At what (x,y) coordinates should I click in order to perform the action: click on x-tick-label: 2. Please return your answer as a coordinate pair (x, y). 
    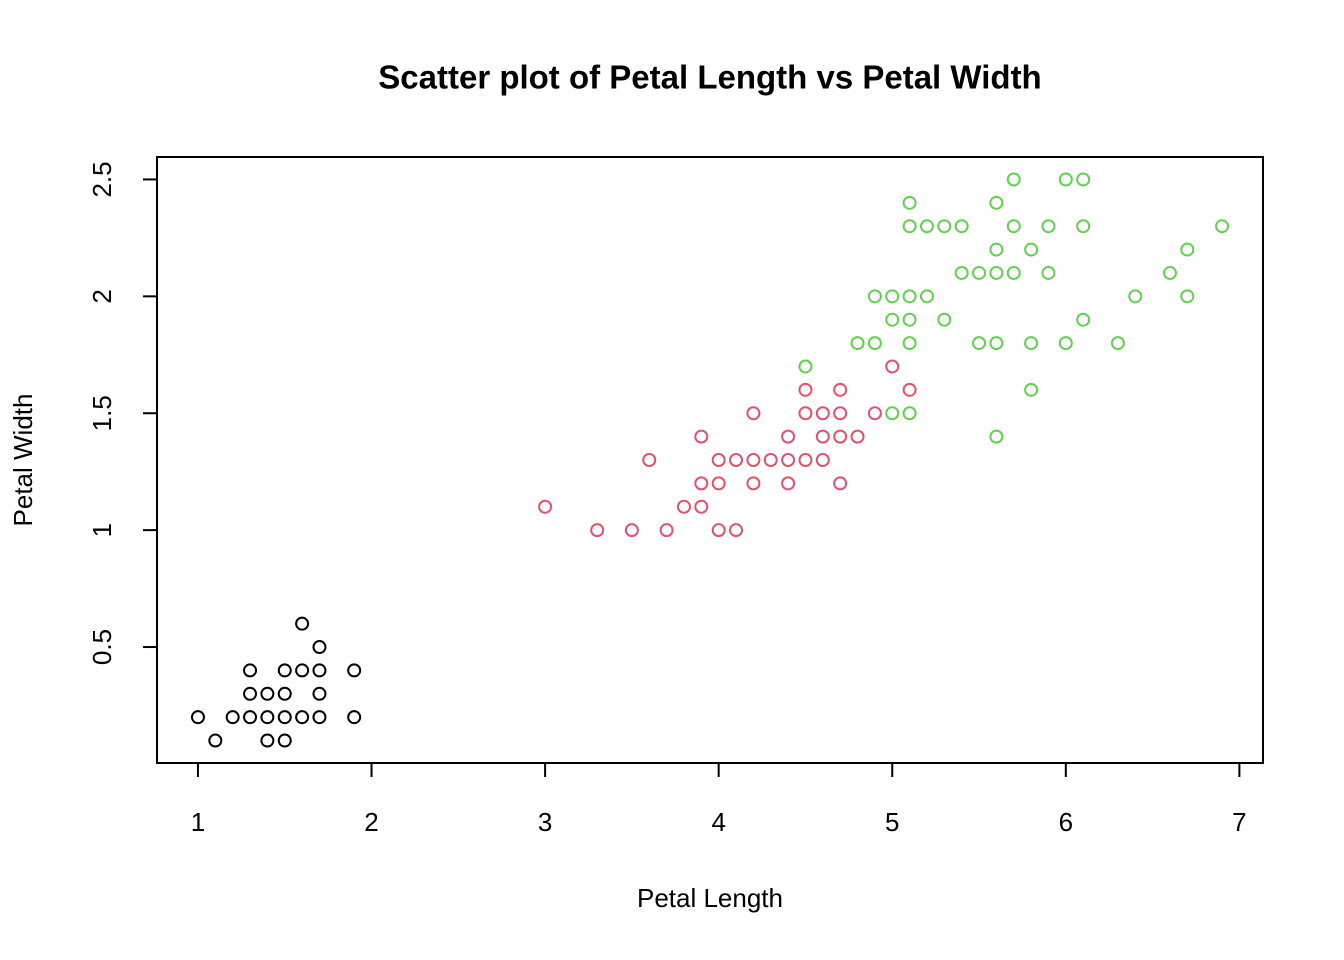
    Looking at the image, I should click on (371, 822).